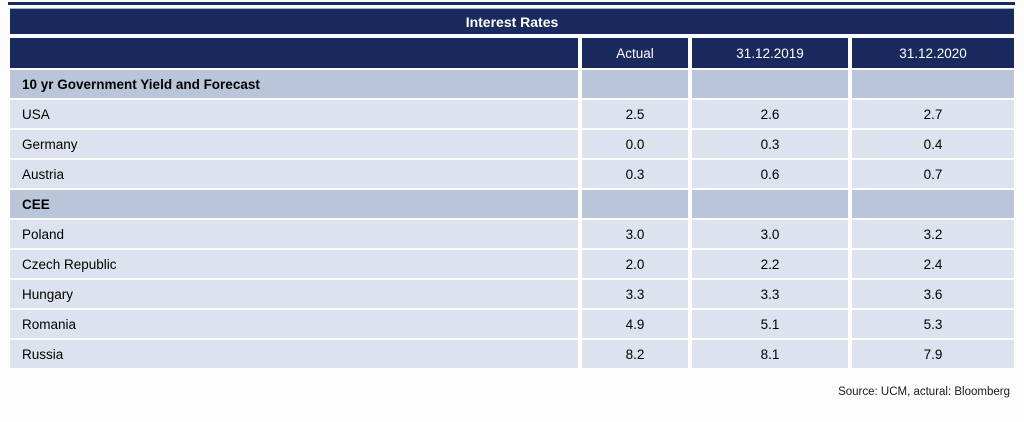  I want to click on table-title: Interest Rates, so click(512, 21).